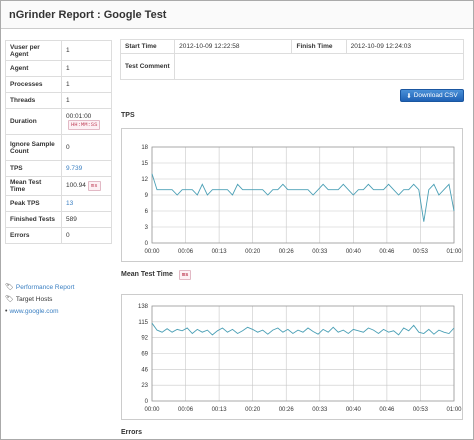 The width and height of the screenshot is (474, 440). What do you see at coordinates (147, 228) in the screenshot?
I see `tps-y-tick-label: 3` at bounding box center [147, 228].